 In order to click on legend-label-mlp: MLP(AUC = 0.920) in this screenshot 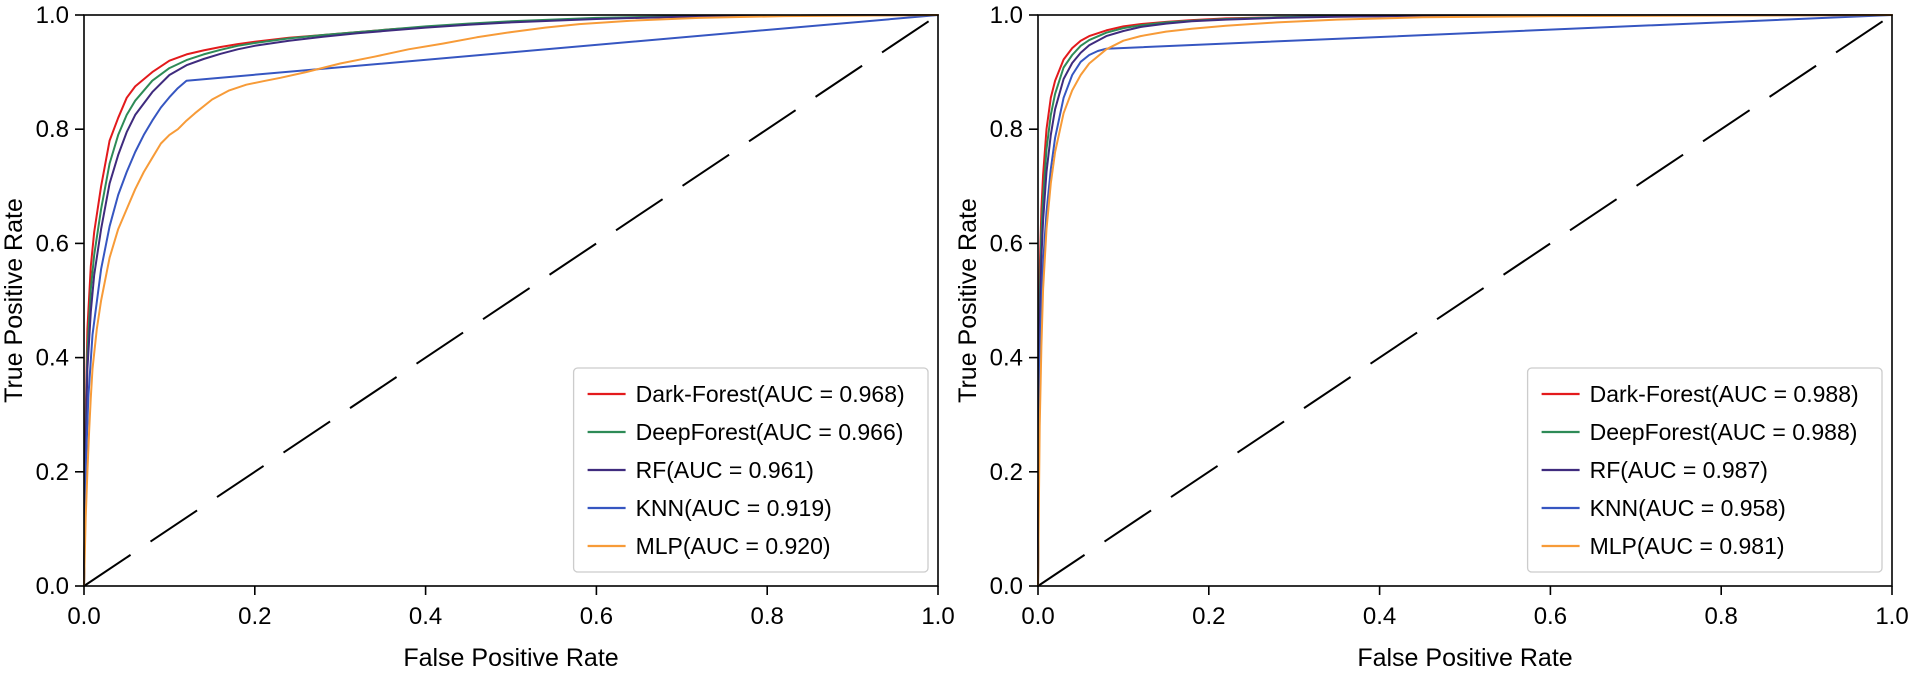, I will do `click(733, 546)`.